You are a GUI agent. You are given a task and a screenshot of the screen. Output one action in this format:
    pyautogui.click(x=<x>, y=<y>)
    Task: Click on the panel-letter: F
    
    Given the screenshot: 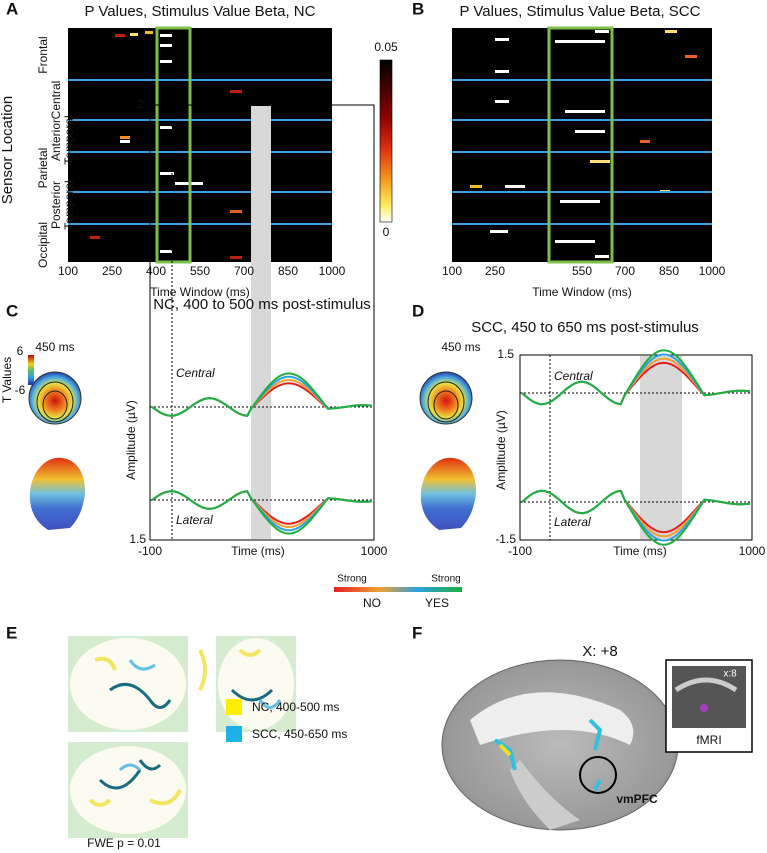 What is the action you would take?
    pyautogui.click(x=417, y=632)
    